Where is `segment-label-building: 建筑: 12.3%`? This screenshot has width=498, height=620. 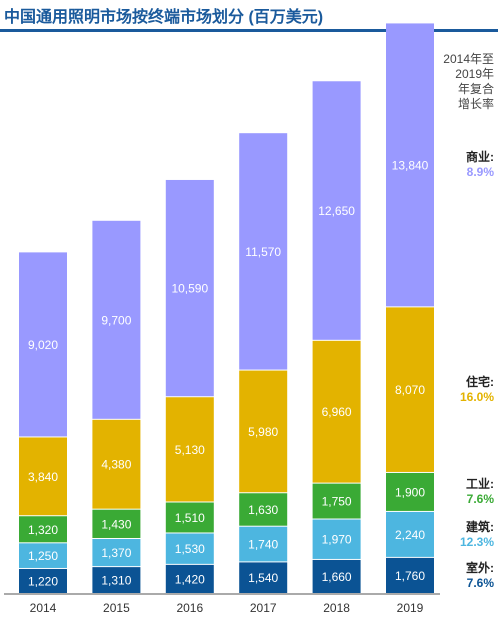
segment-label-building: 建筑: 12.3% is located at coordinates (477, 535).